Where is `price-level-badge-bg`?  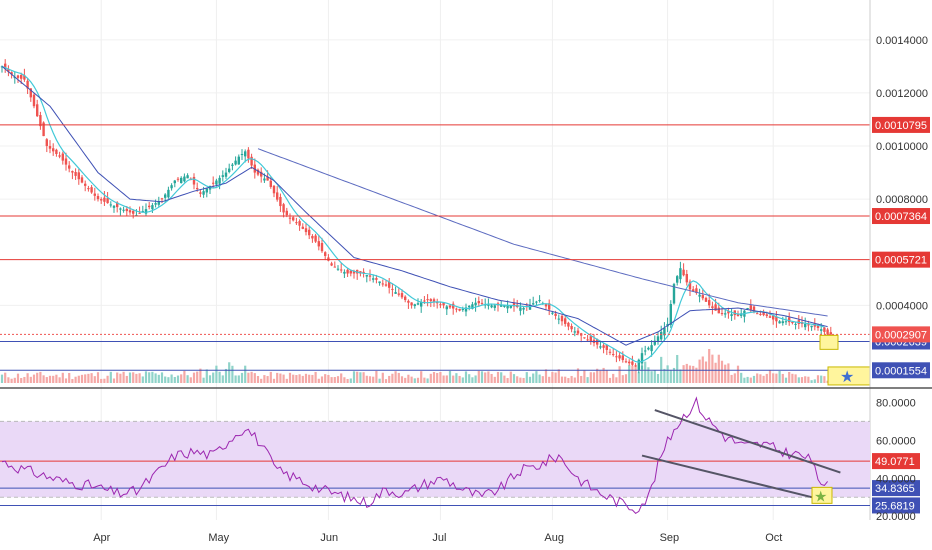
price-level-badge-bg is located at coordinates (901, 216).